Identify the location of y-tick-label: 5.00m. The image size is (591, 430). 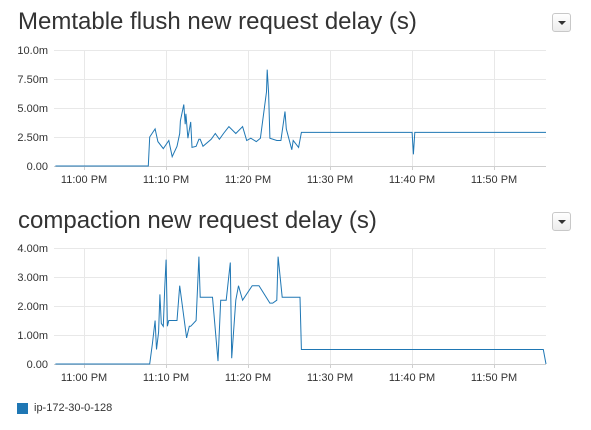
(32, 109).